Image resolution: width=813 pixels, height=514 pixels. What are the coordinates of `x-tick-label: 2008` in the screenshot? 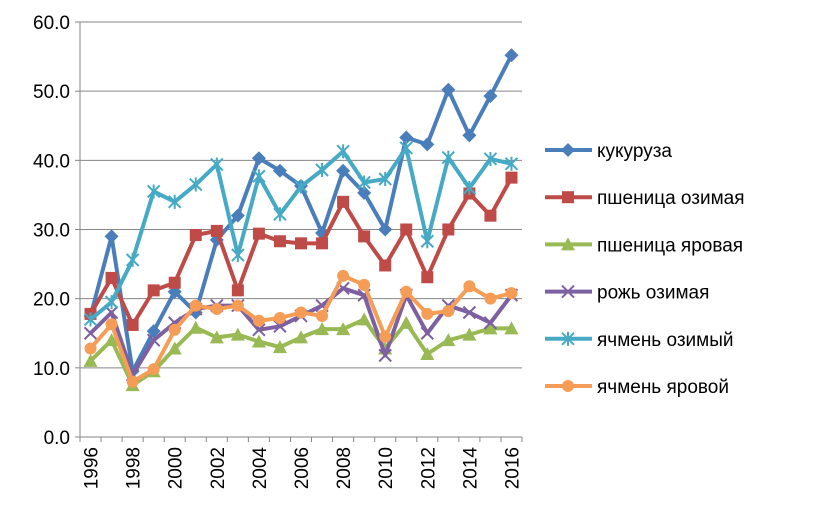 It's located at (344, 468).